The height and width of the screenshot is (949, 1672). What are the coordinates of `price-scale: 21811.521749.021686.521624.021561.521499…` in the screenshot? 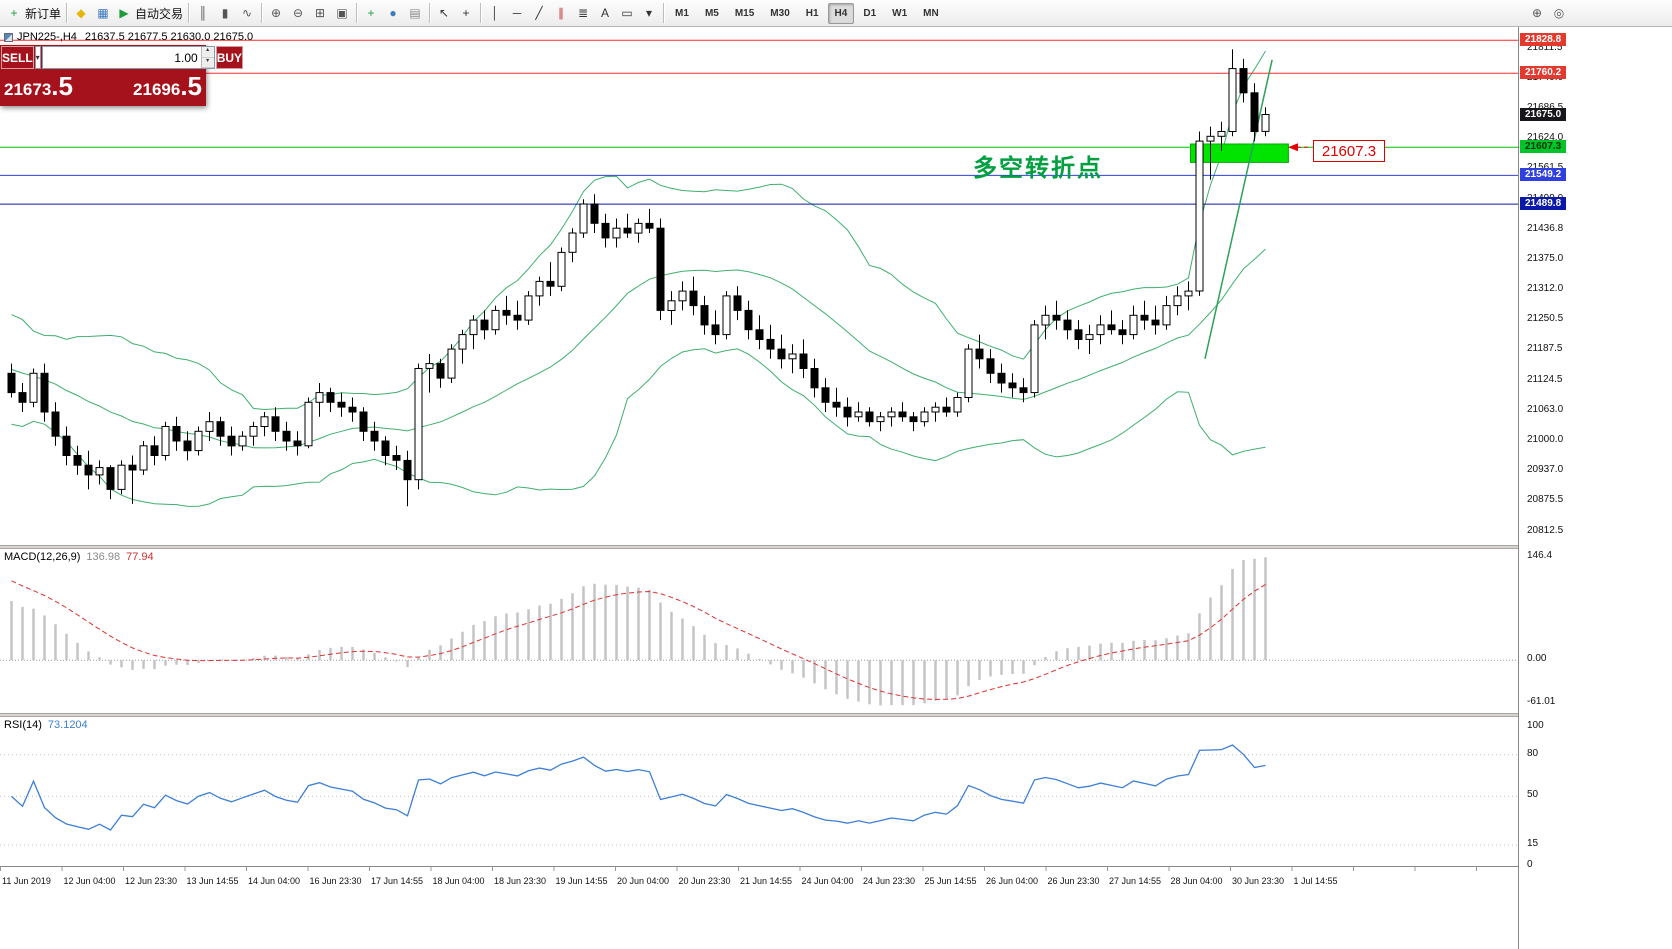 It's located at (1595, 488).